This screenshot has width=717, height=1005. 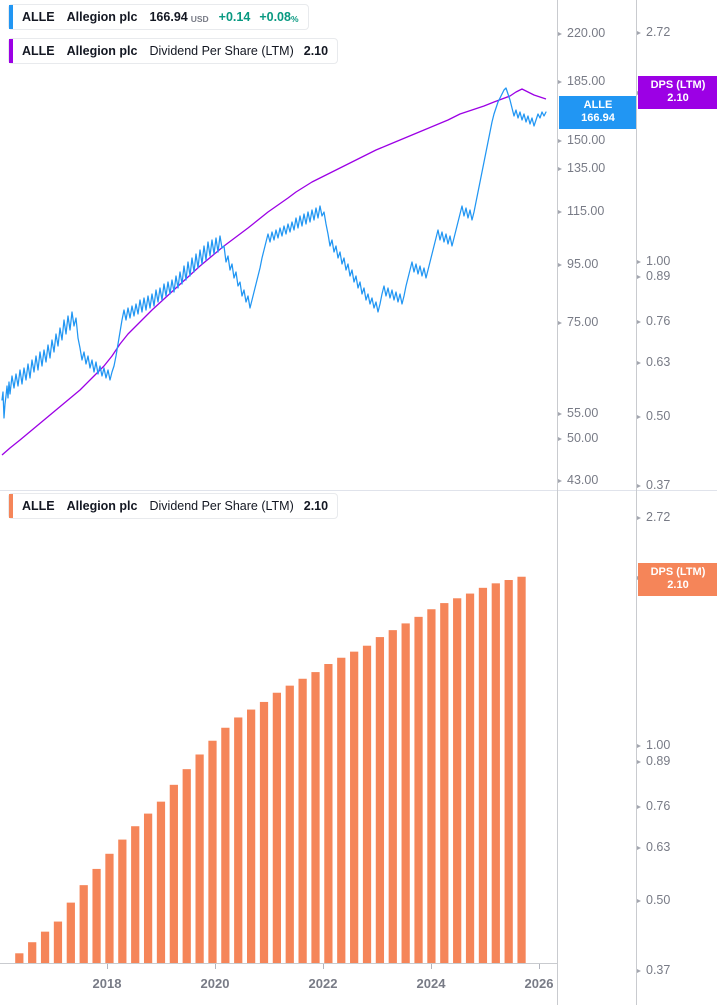 I want to click on dps-current-badge-top: DPS (LTM) 2.10, so click(x=677, y=92).